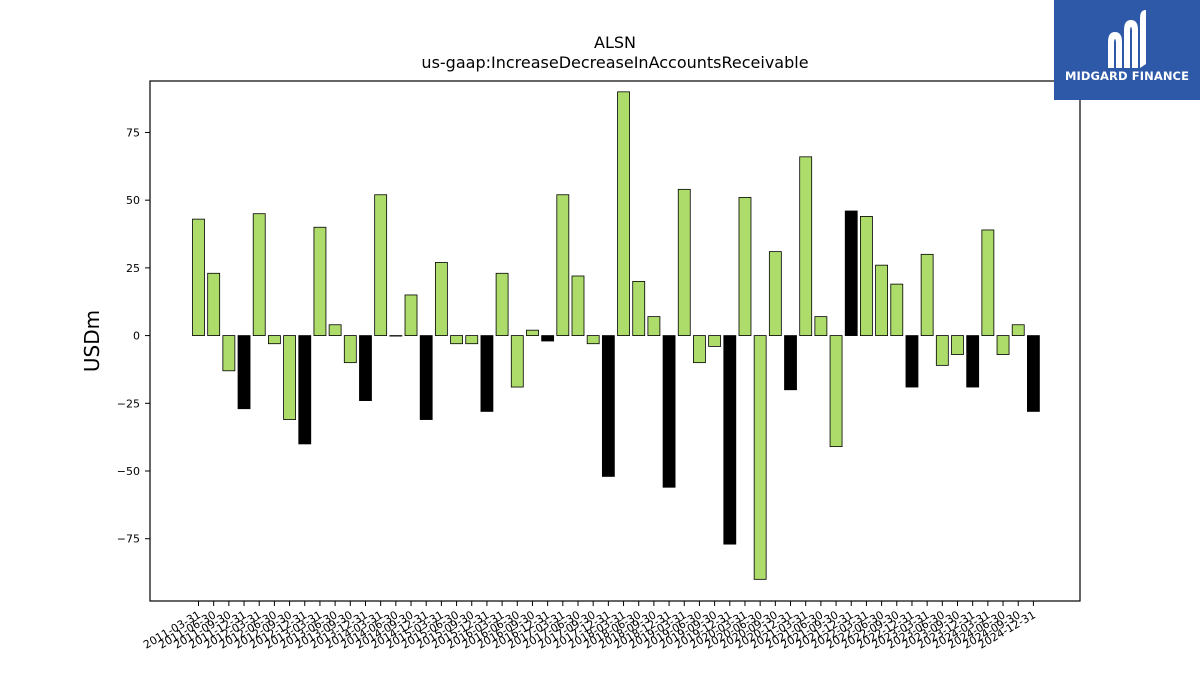 The width and height of the screenshot is (1200, 675). I want to click on y-axis-label: USDm, so click(92, 341).